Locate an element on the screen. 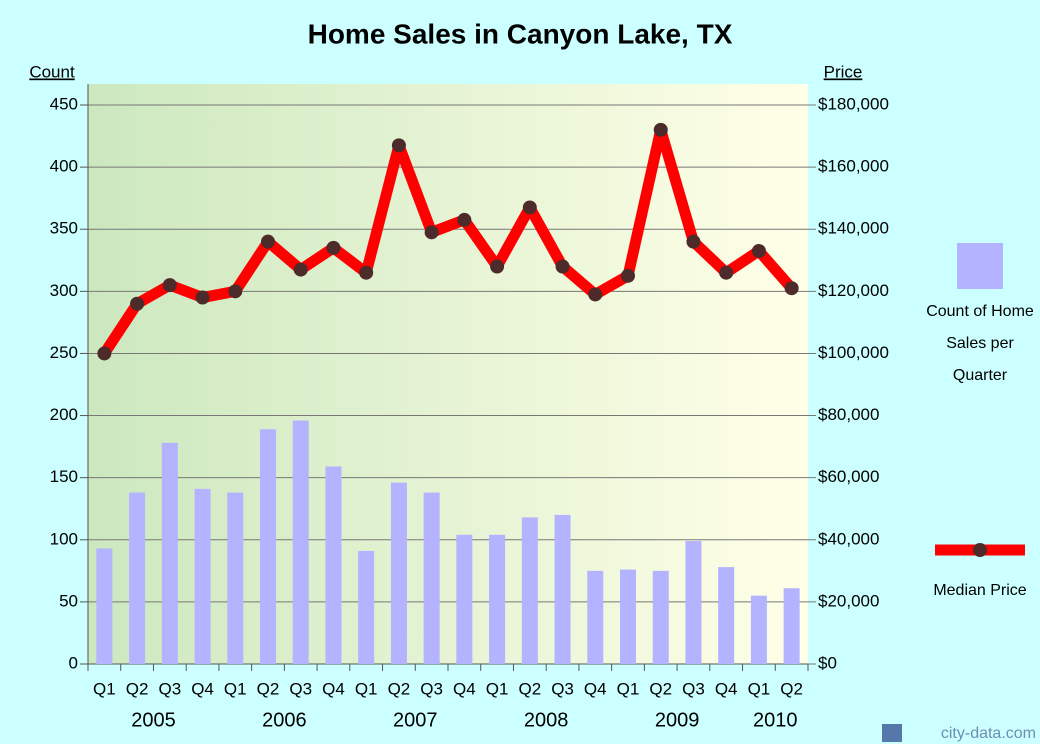  legend-label: Count of Home Sales per Quarter is located at coordinates (980, 343).